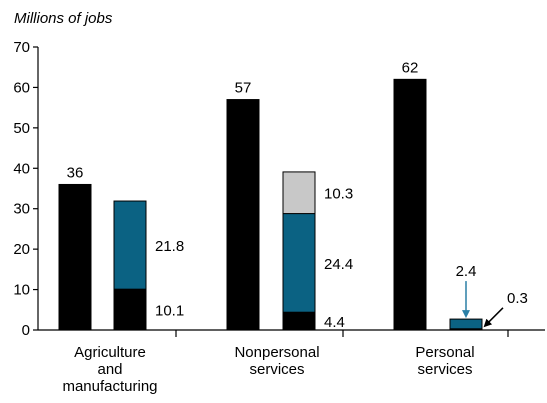 The height and width of the screenshot is (403, 547). I want to click on category-label: Nonpersonal, so click(276, 352).